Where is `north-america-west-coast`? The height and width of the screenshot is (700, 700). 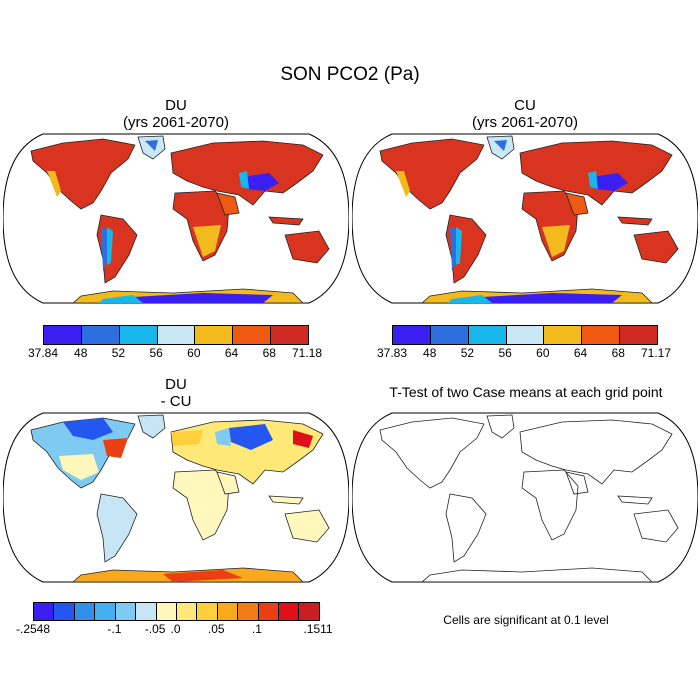 north-america-west-coast is located at coordinates (54, 184).